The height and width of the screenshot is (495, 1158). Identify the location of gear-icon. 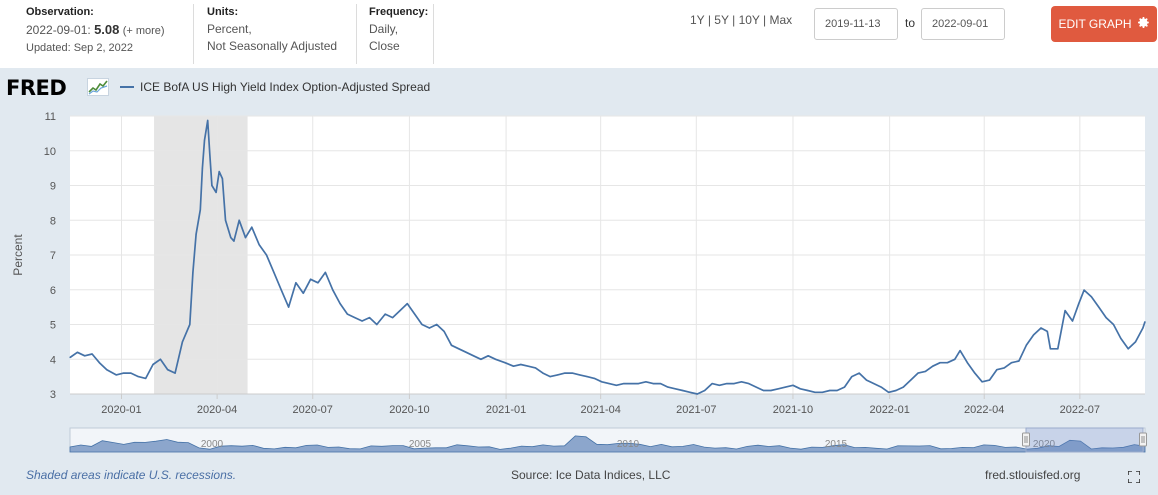
(1143, 24).